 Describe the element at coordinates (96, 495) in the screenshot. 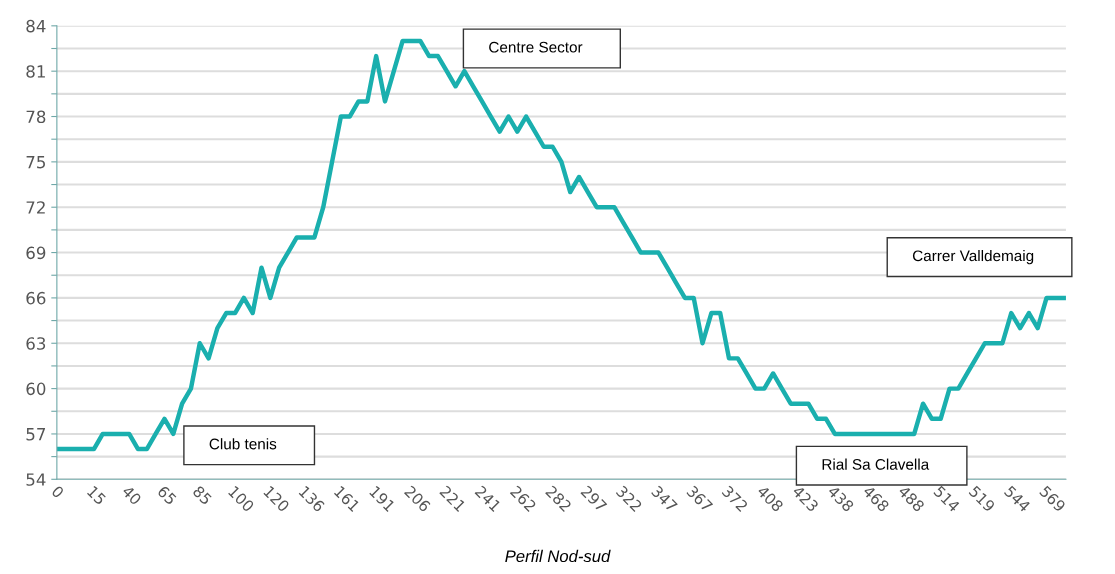

I see `x-tick-label: 15` at that location.